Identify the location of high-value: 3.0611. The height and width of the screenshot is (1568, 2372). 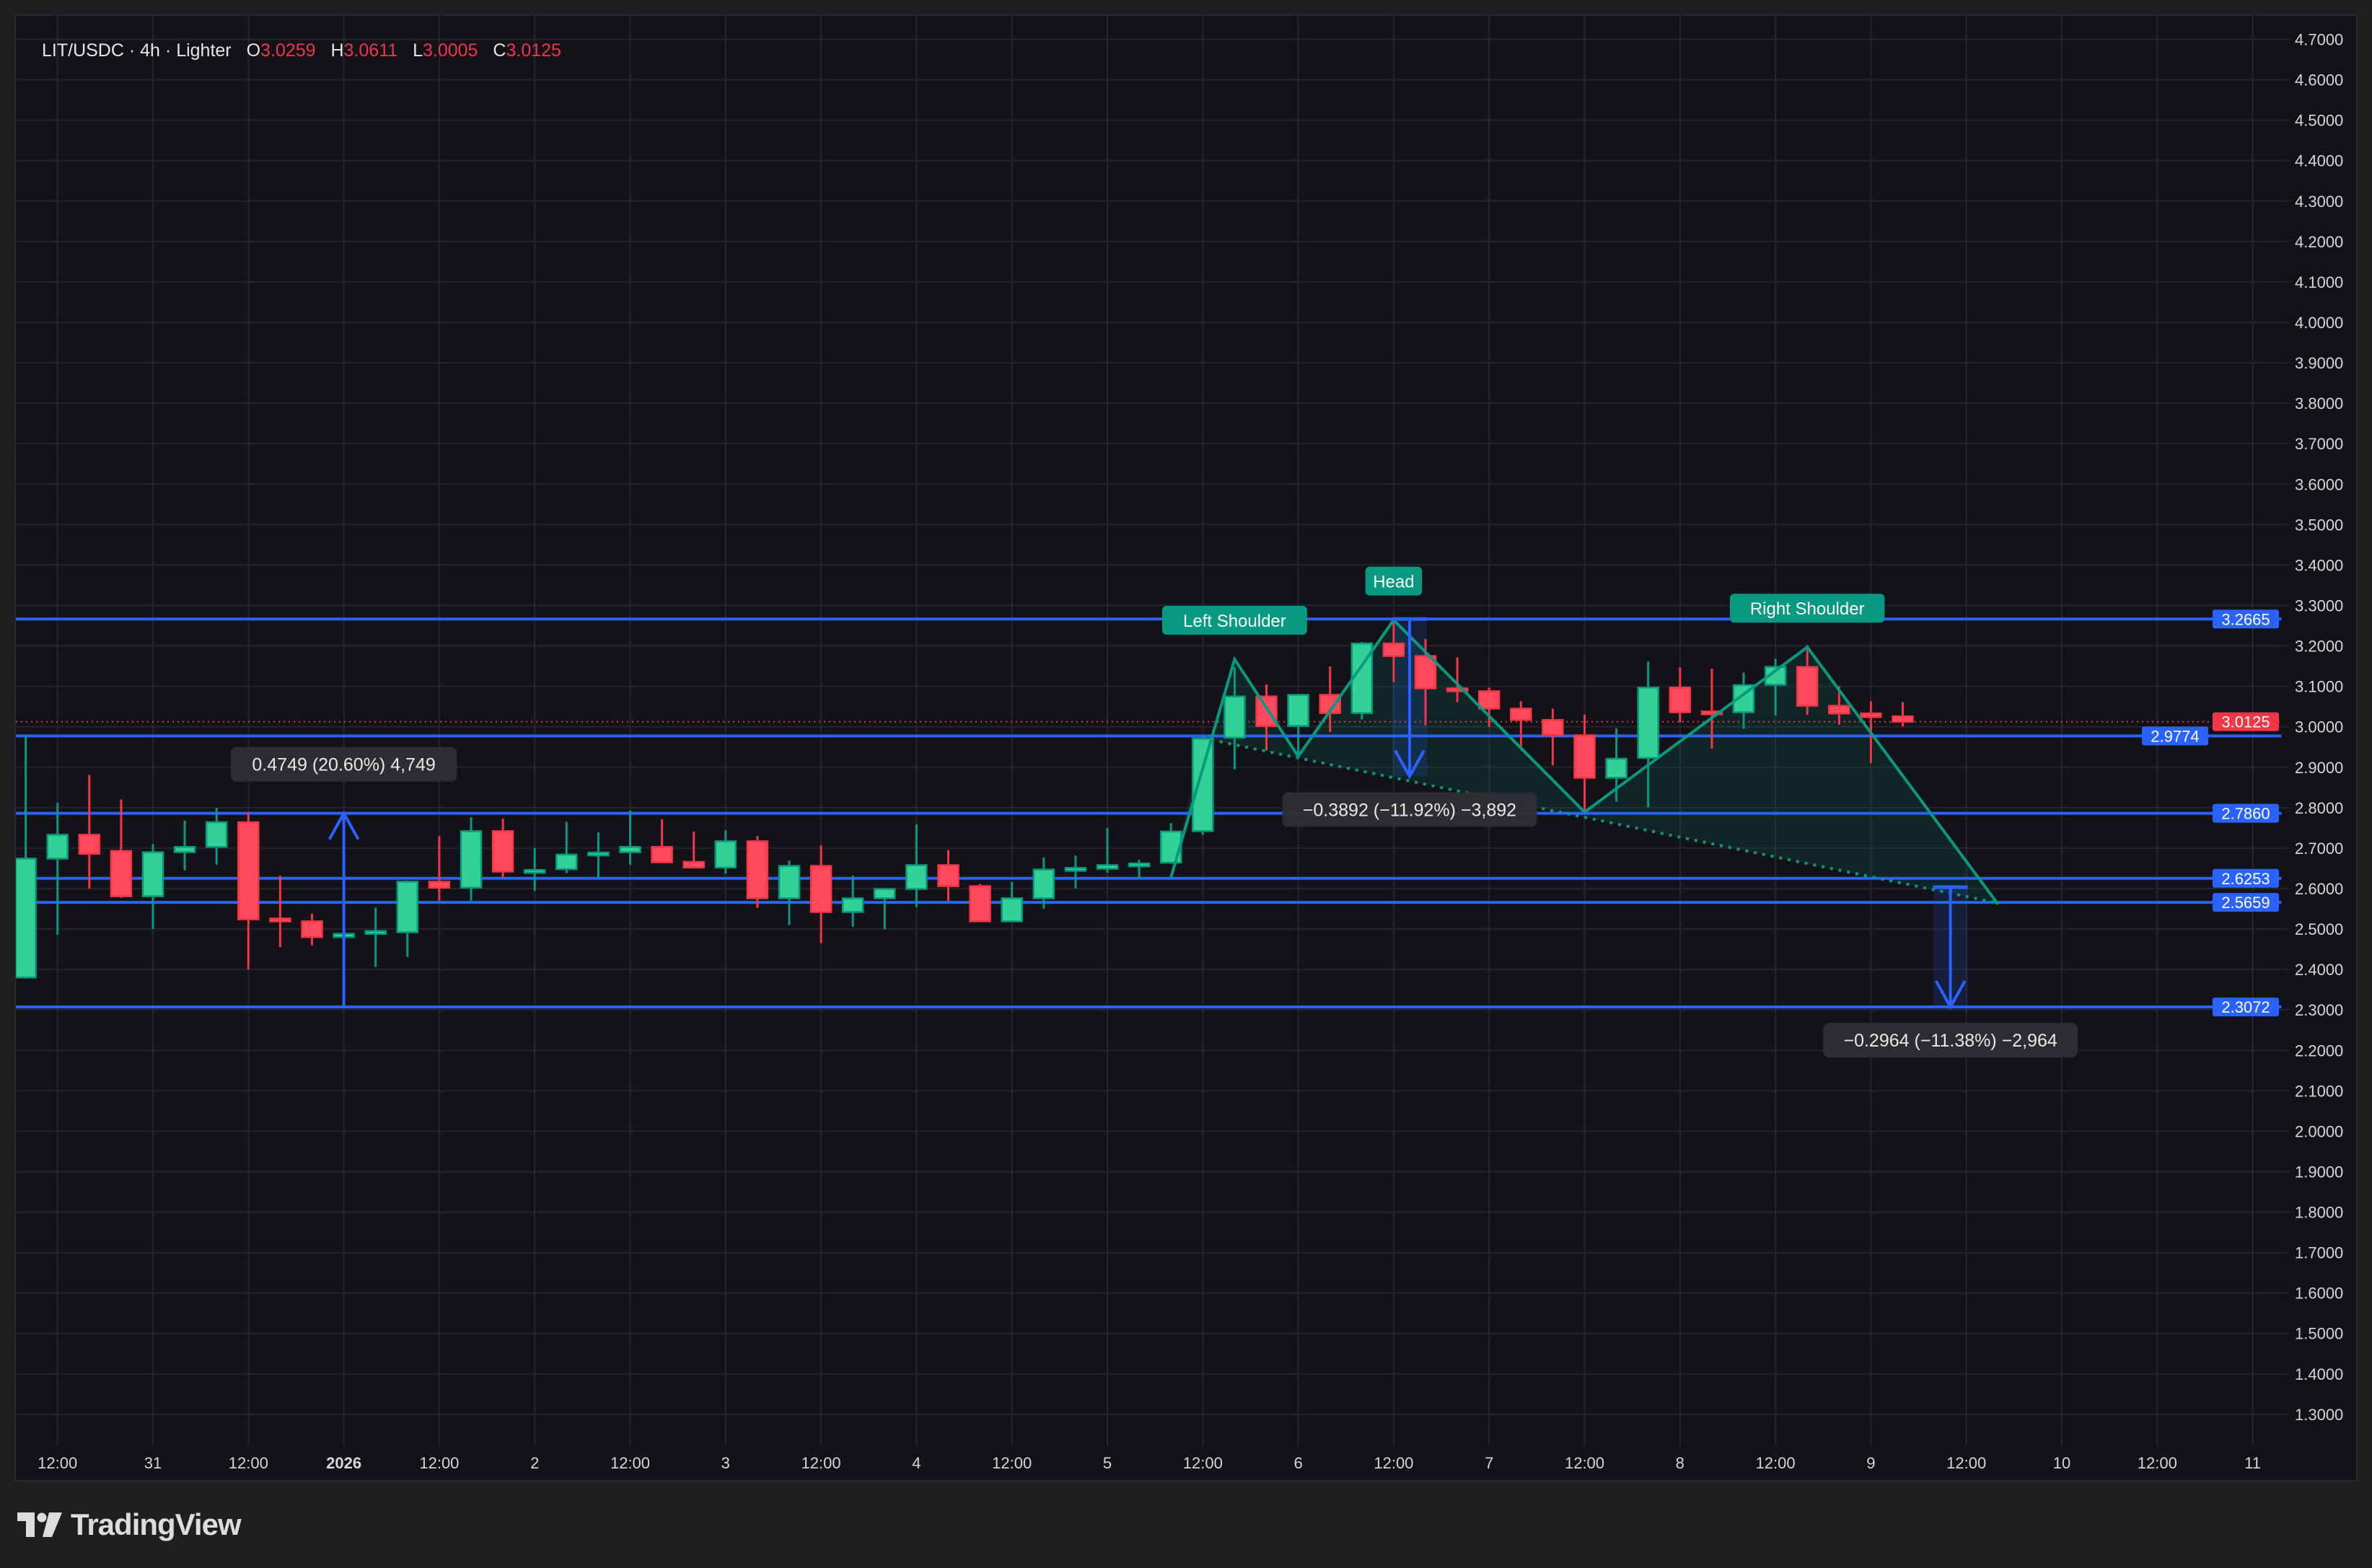
(370, 50).